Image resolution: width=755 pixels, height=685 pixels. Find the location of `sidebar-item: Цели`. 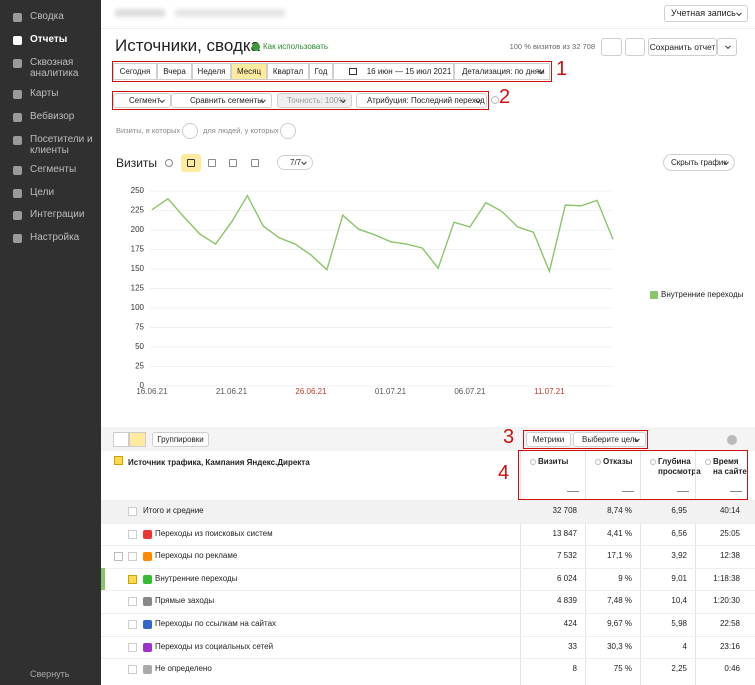

sidebar-item: Цели is located at coordinates (62, 192).